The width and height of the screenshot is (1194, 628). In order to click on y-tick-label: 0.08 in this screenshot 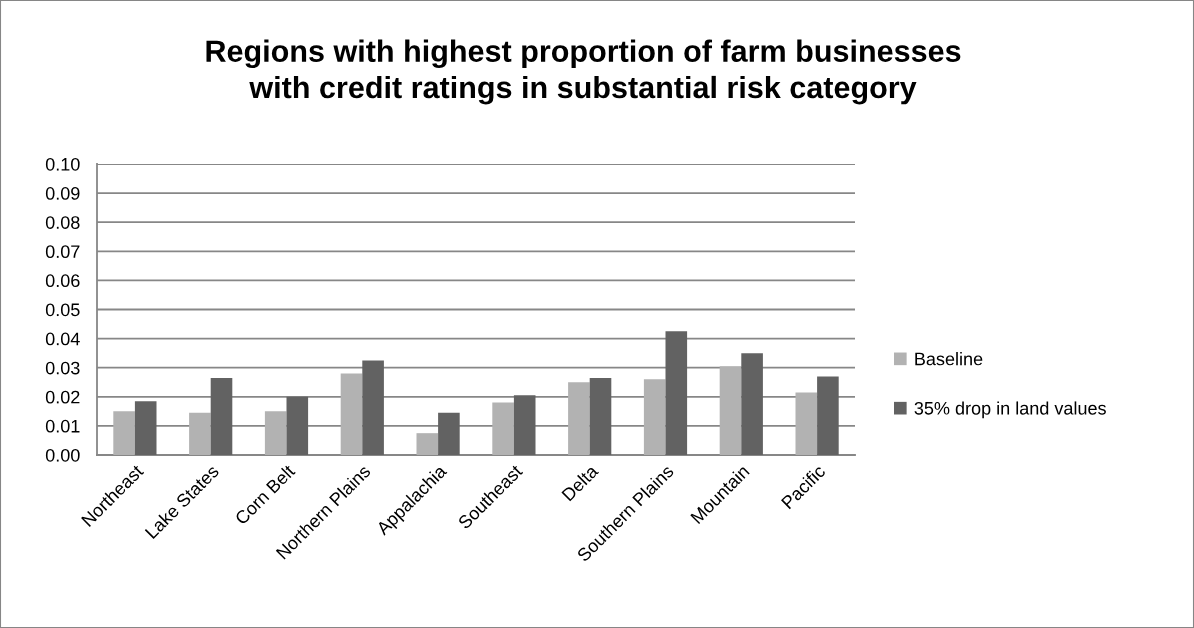, I will do `click(62, 222)`.